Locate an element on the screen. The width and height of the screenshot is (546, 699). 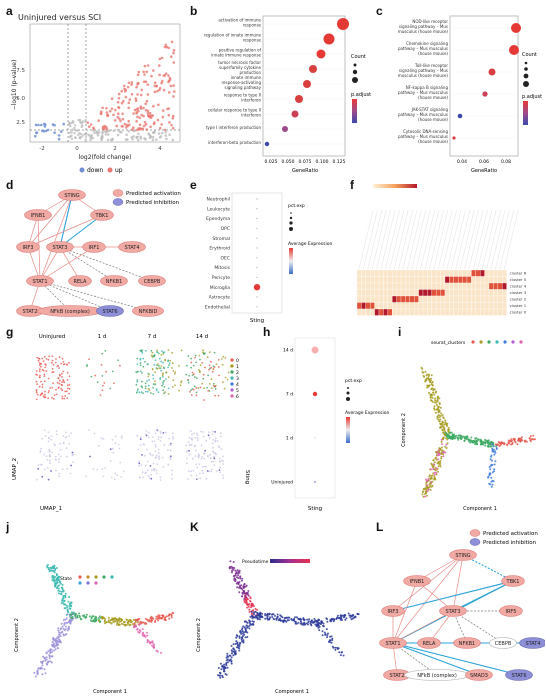
e-row-label: Ependyma is located at coordinates (218, 219).